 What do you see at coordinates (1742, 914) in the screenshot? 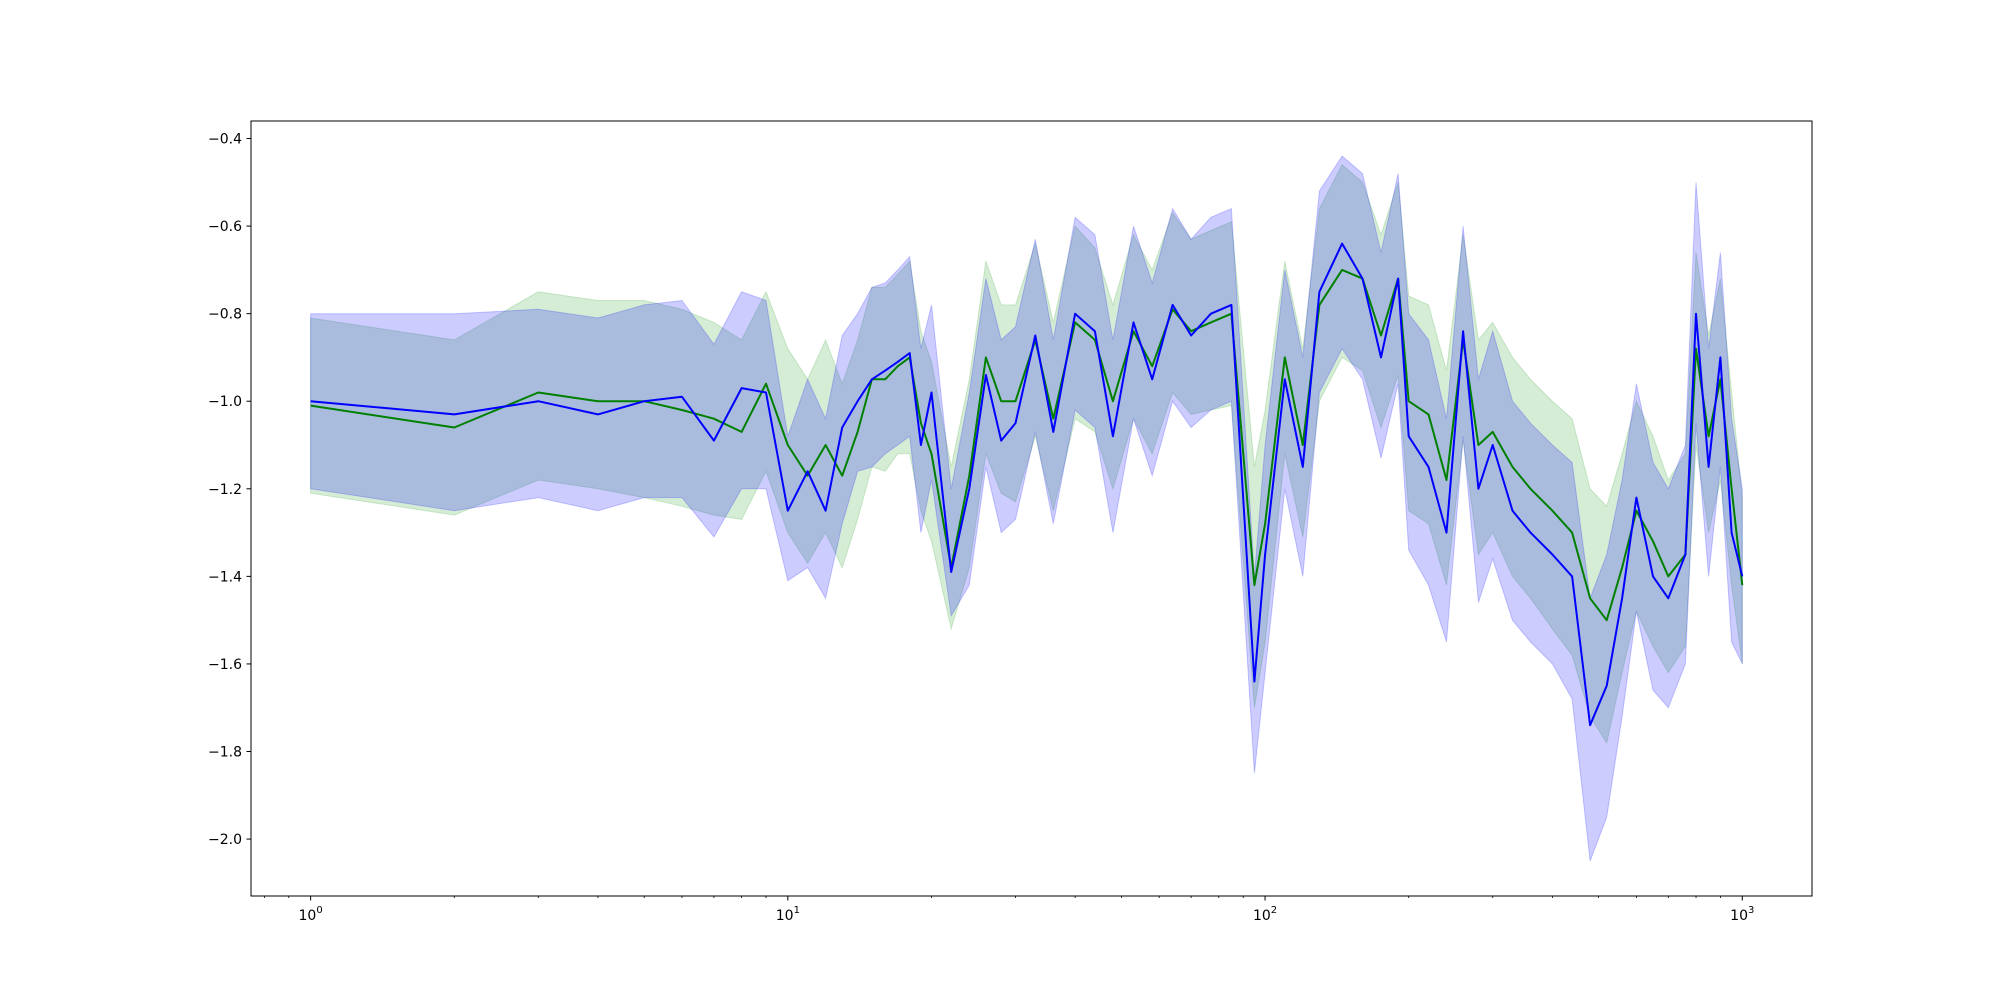
I see `x-tick-label: 10³` at bounding box center [1742, 914].